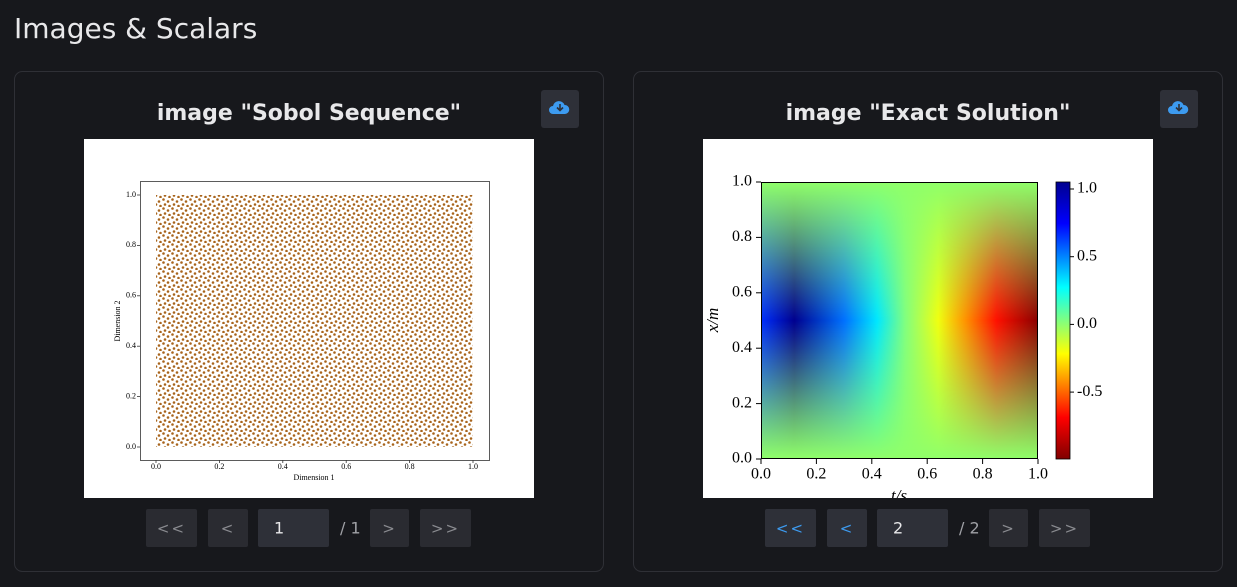 The image size is (1237, 587). I want to click on scatter-points, so click(314, 321).